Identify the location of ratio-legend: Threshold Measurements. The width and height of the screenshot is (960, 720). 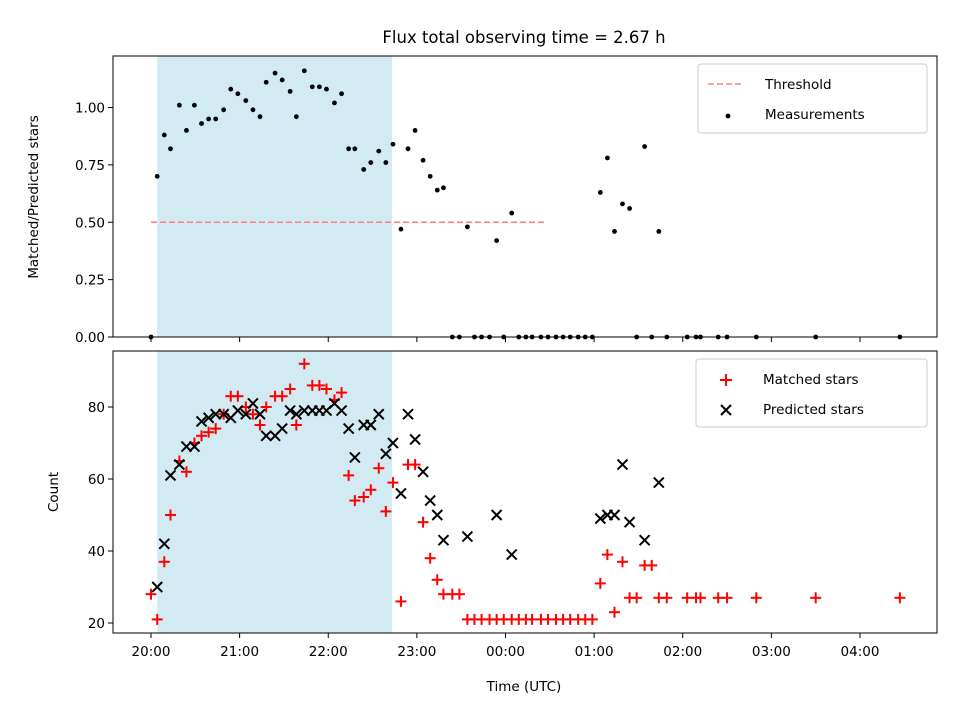
(812, 98).